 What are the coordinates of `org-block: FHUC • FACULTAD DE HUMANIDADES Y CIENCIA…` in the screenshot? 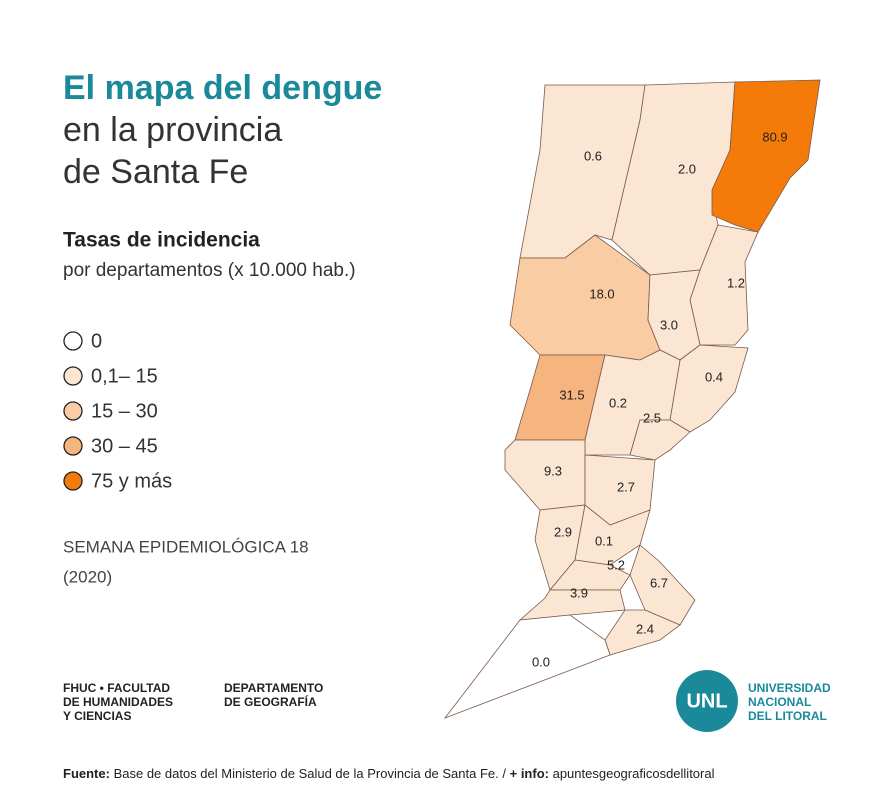 It's located at (193, 702).